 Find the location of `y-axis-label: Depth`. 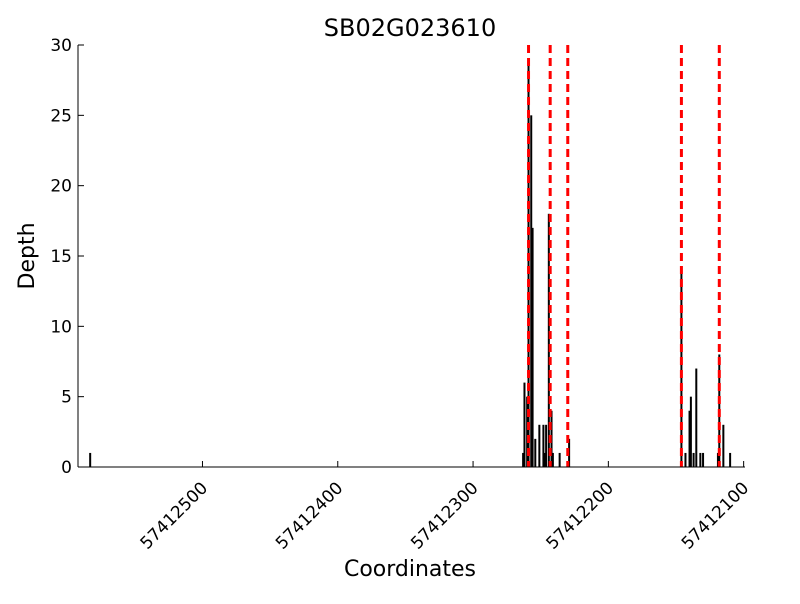

y-axis-label: Depth is located at coordinates (27, 255).